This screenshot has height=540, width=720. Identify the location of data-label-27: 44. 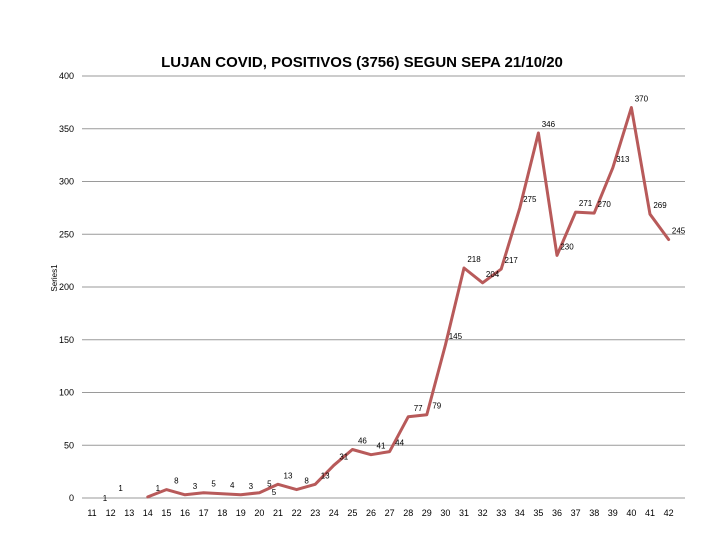
(399, 443).